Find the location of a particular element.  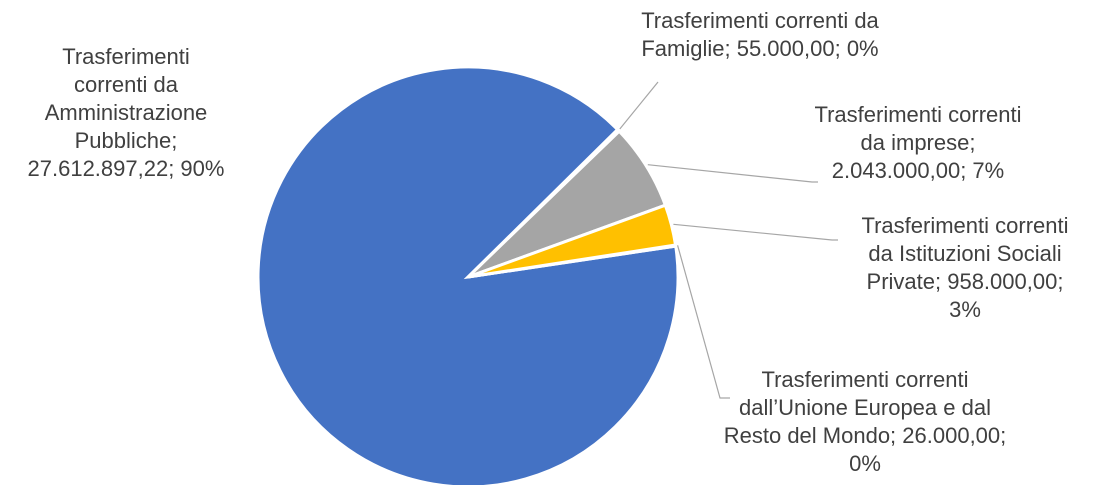

data-label-line: Amministrazione is located at coordinates (126, 112).